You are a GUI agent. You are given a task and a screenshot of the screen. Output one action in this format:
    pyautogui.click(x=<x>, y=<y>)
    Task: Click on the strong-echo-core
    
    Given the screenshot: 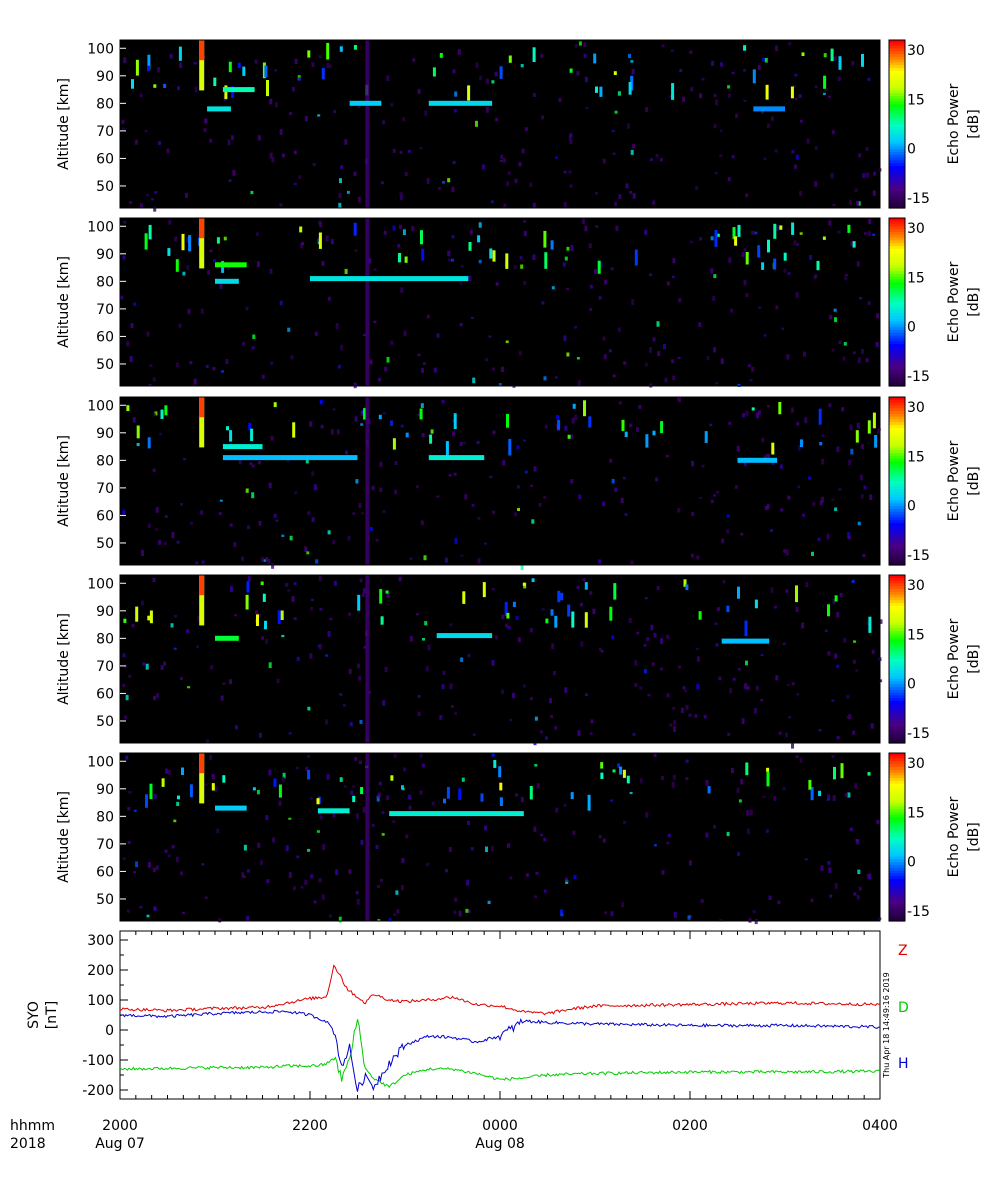 What is the action you would take?
    pyautogui.click(x=202, y=50)
    